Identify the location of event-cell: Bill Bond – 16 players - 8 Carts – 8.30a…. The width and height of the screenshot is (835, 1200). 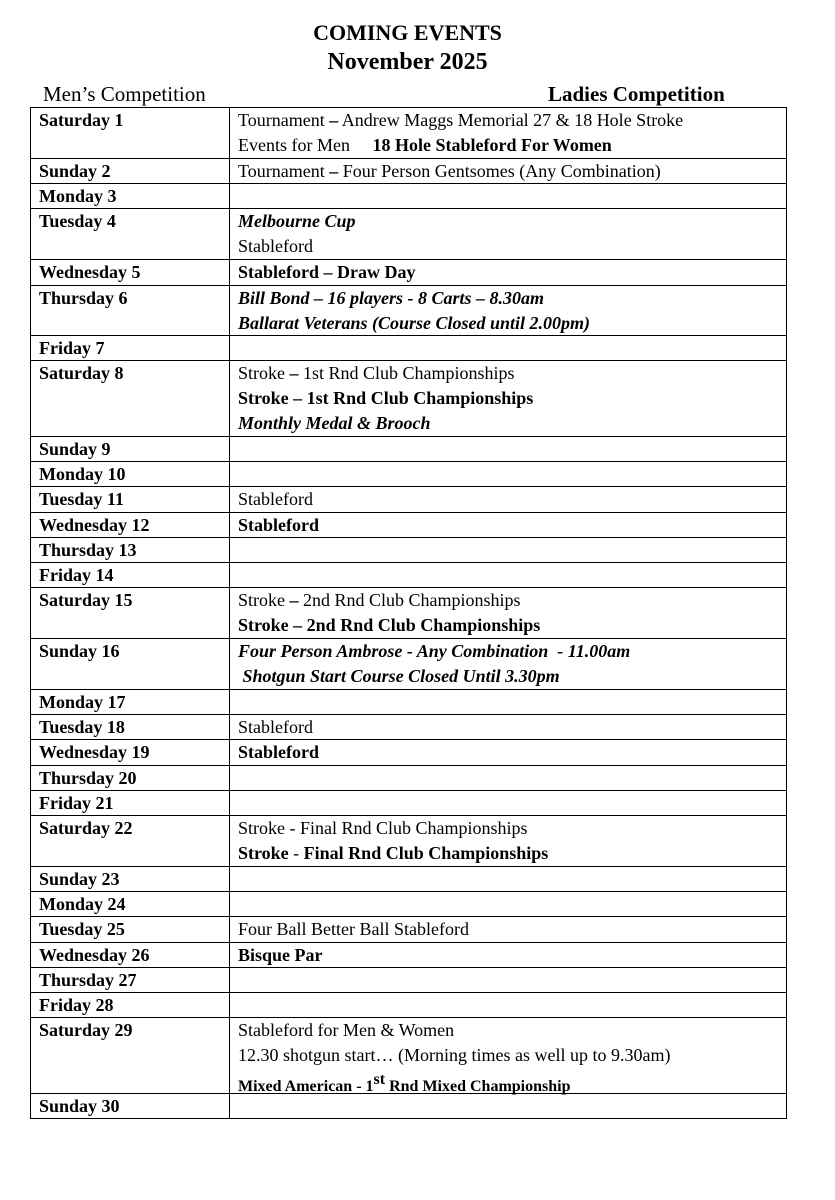
(508, 310).